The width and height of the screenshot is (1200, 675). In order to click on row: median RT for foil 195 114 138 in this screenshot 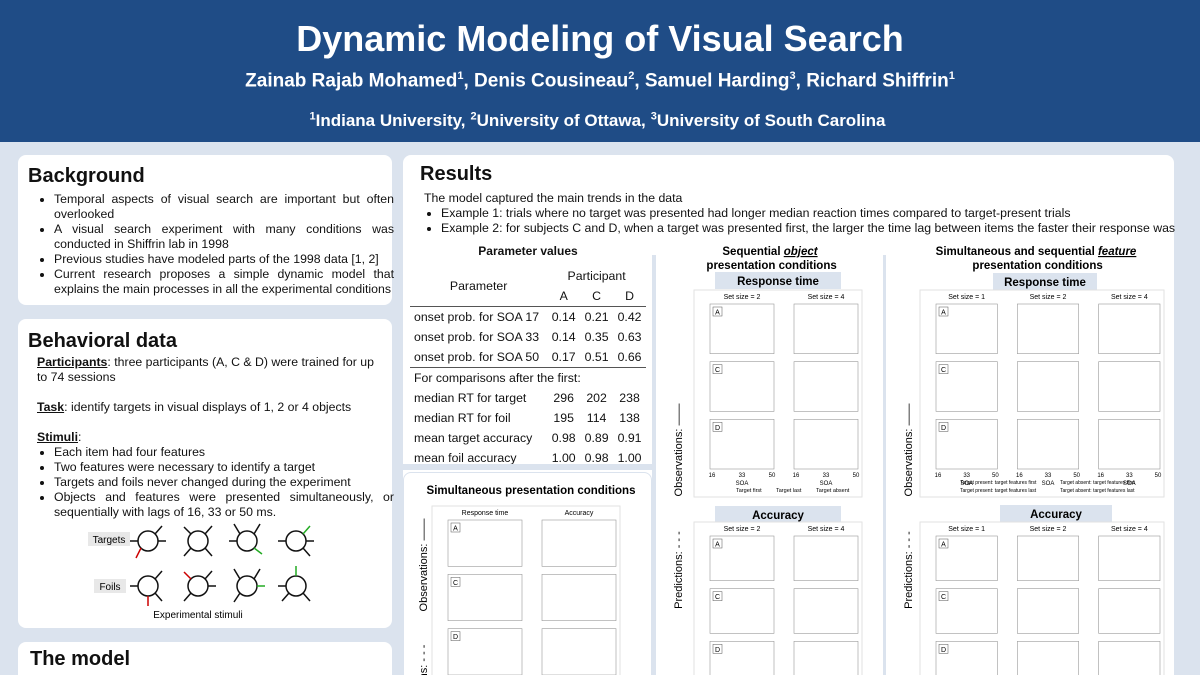, I will do `click(528, 418)`.